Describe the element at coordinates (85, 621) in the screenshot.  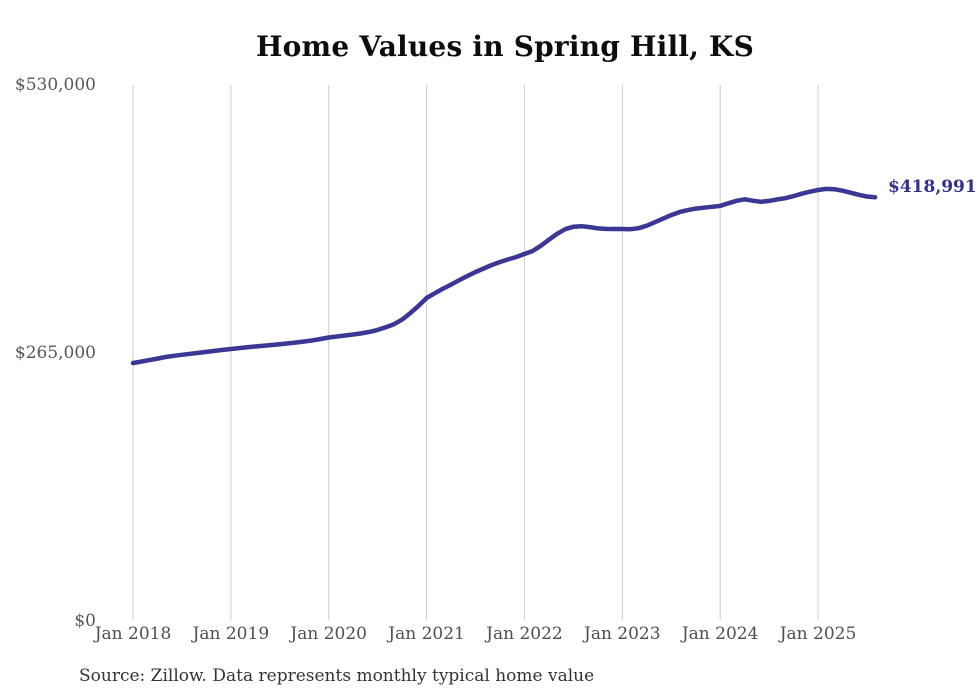
I see `y-tick-label: $0` at that location.